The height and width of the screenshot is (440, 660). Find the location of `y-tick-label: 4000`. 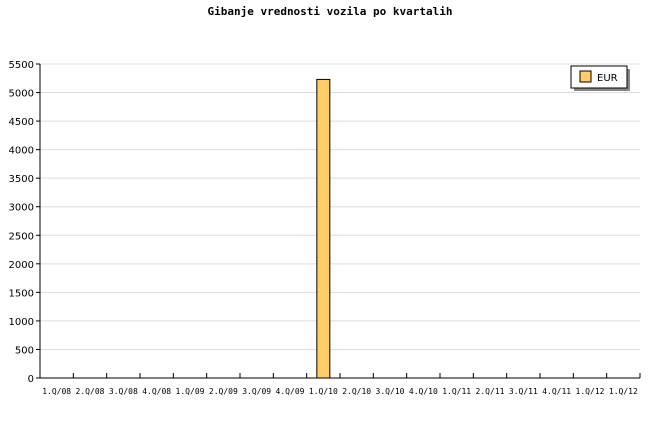

y-tick-label: 4000 is located at coordinates (21, 151).